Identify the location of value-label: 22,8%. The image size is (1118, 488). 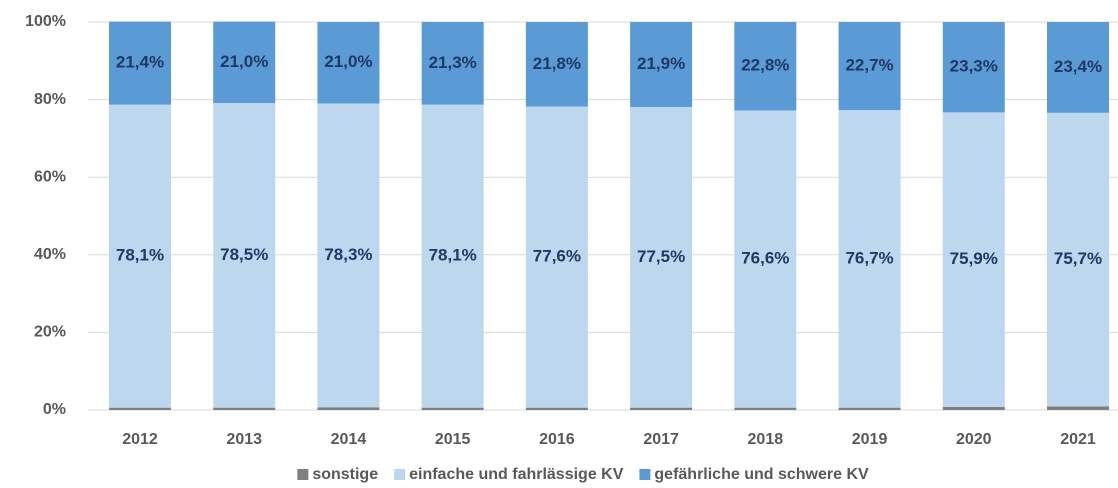
(765, 65).